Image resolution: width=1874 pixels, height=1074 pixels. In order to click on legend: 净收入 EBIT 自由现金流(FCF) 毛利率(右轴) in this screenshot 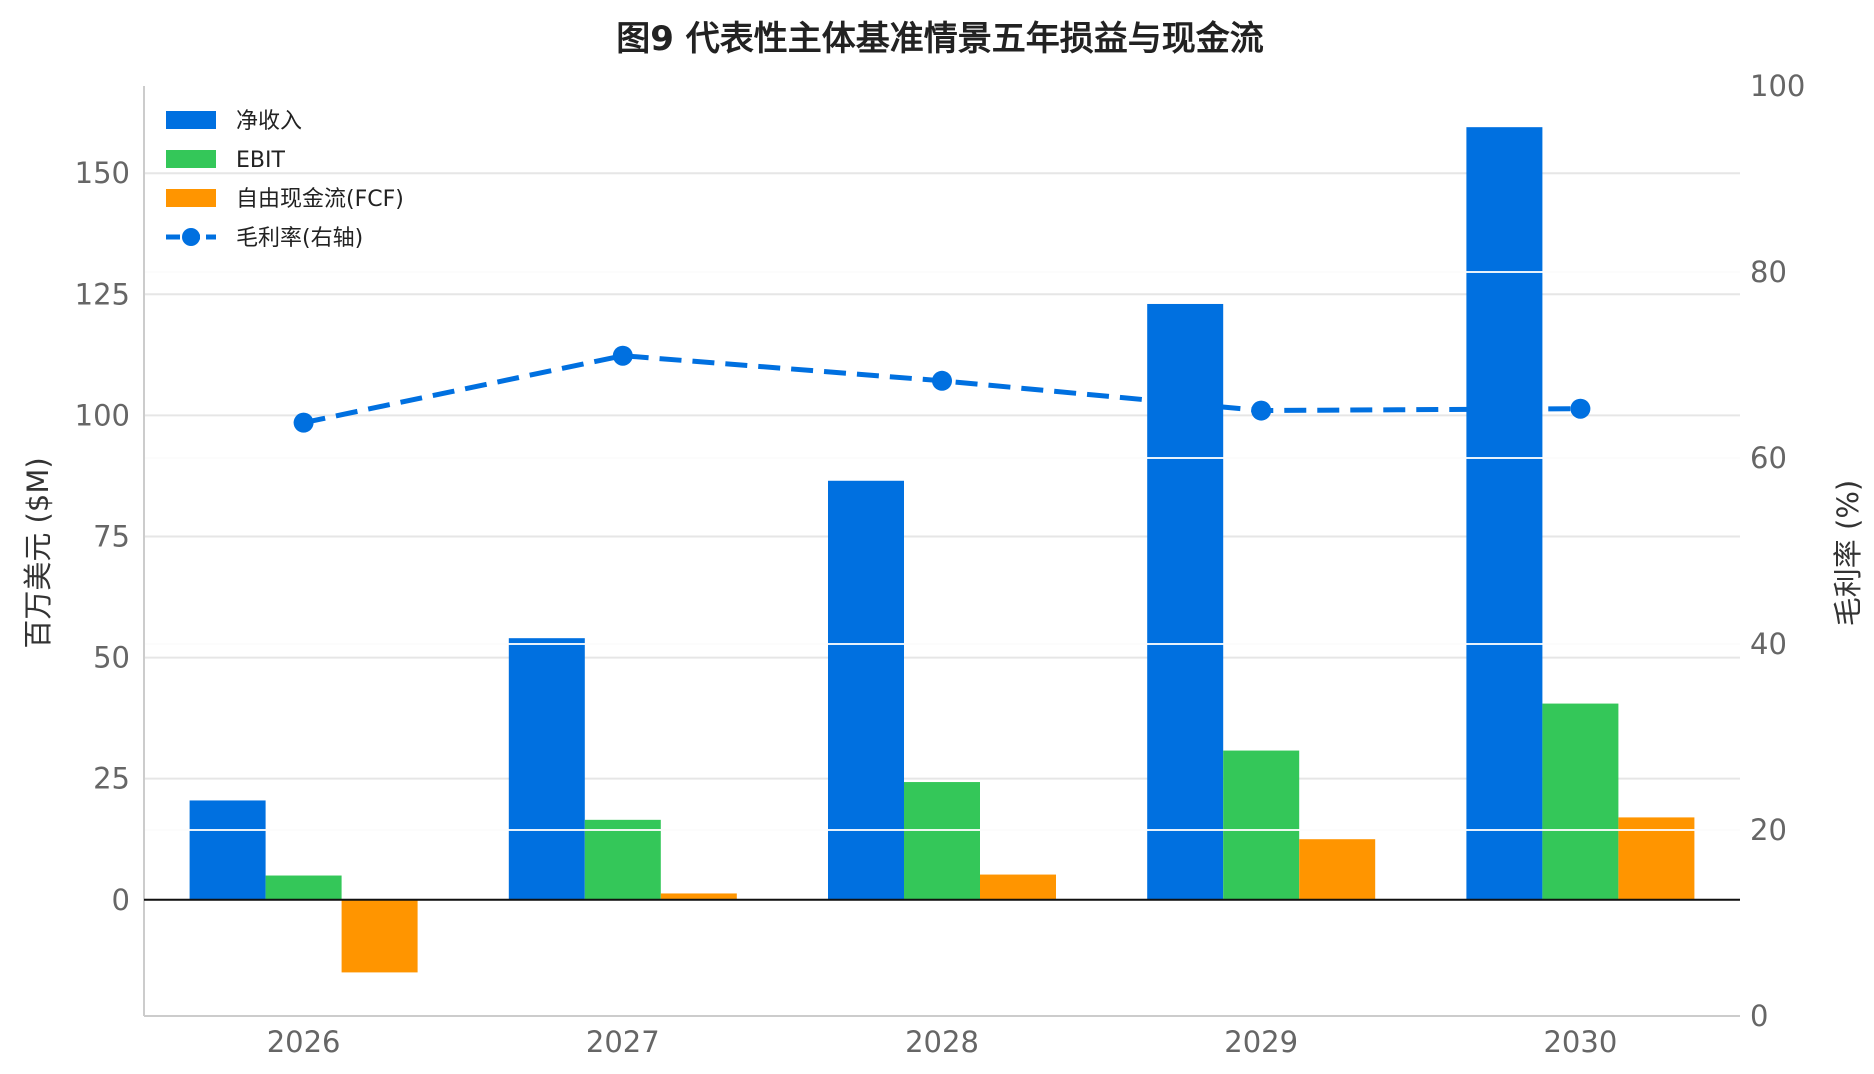, I will do `click(285, 180)`.